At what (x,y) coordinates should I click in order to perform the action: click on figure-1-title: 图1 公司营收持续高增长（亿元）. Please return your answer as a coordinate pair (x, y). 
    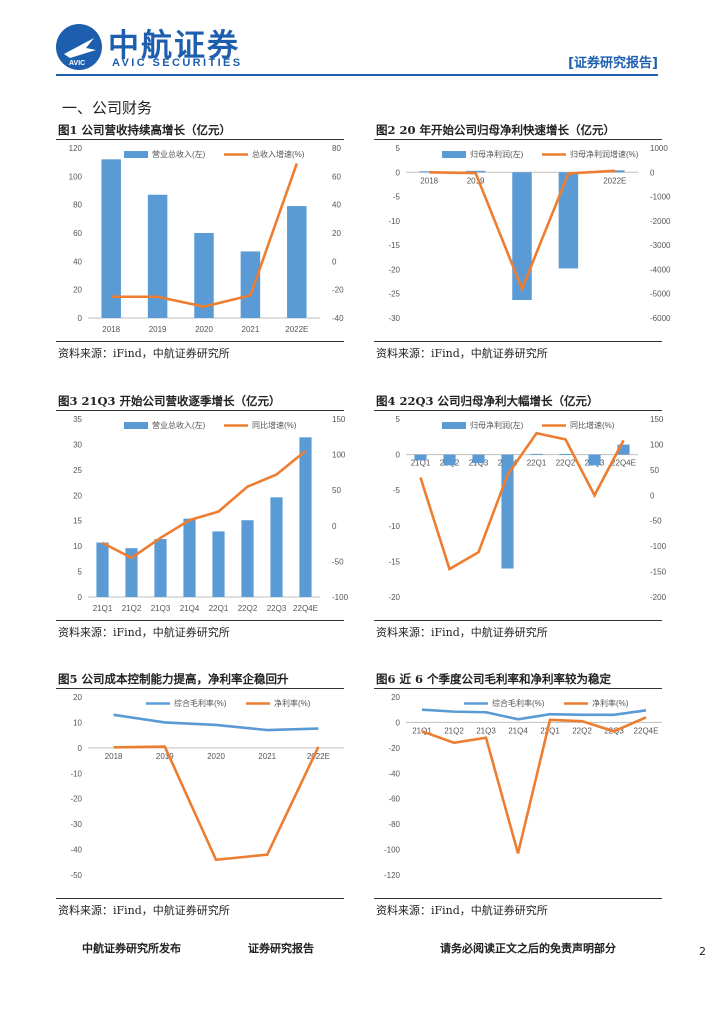
    Looking at the image, I should click on (145, 130).